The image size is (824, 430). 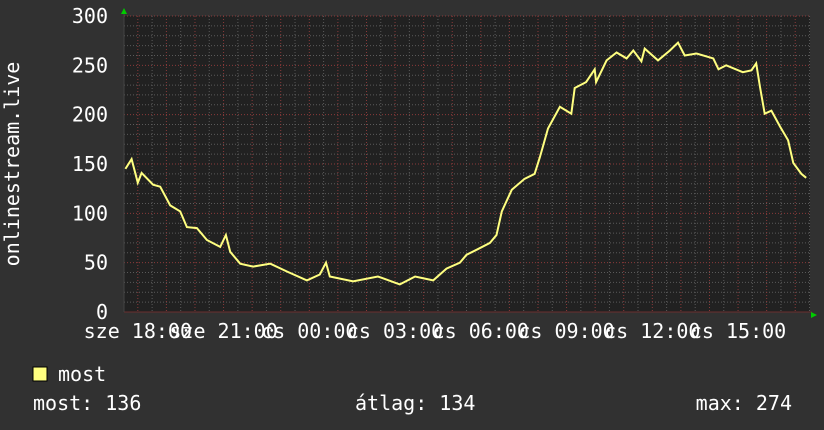 I want to click on y-axis-arrow-icon, so click(x=124, y=11).